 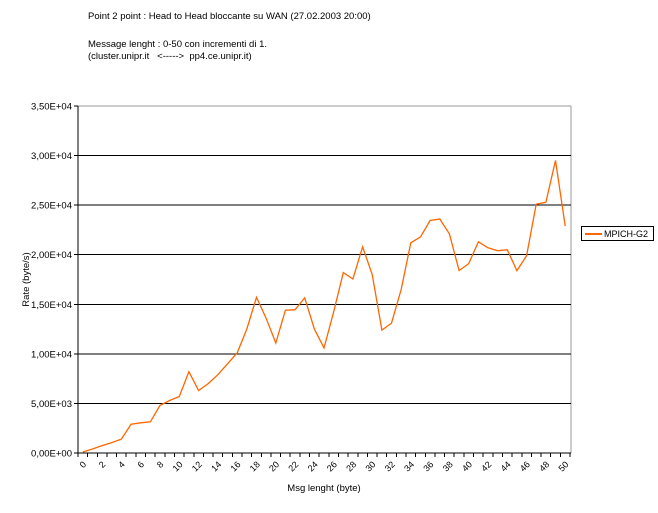 What do you see at coordinates (197, 466) in the screenshot?
I see `x-tick-label: 12` at bounding box center [197, 466].